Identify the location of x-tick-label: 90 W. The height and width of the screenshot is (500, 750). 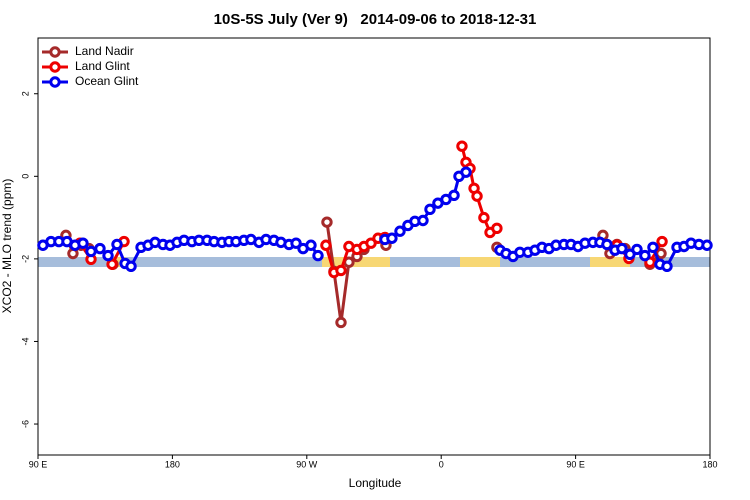
(307, 464).